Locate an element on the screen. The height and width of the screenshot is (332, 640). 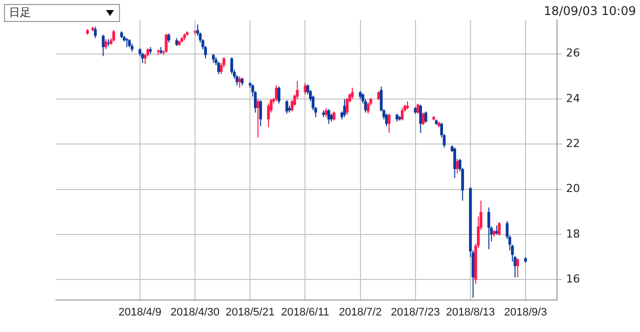
y-tick-label: 18 is located at coordinates (573, 233).